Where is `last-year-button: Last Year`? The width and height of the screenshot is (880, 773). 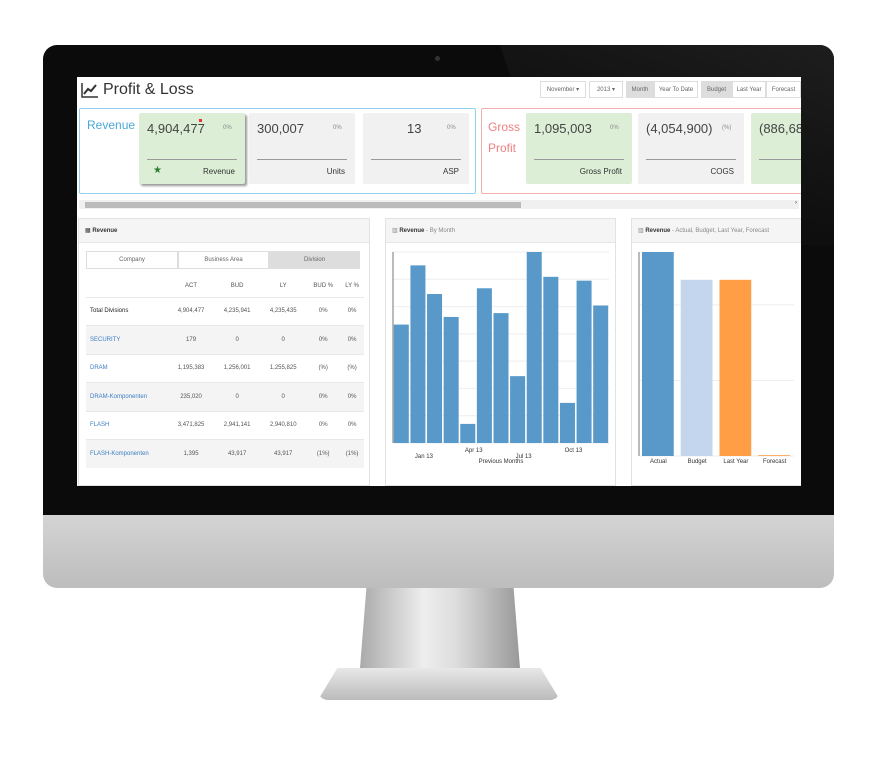 last-year-button: Last Year is located at coordinates (749, 89).